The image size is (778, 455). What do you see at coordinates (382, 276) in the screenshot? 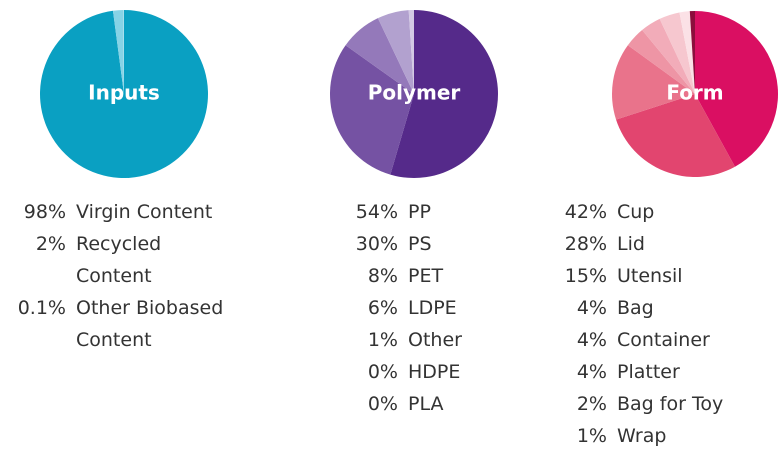
I see `legend-value: 8%` at bounding box center [382, 276].